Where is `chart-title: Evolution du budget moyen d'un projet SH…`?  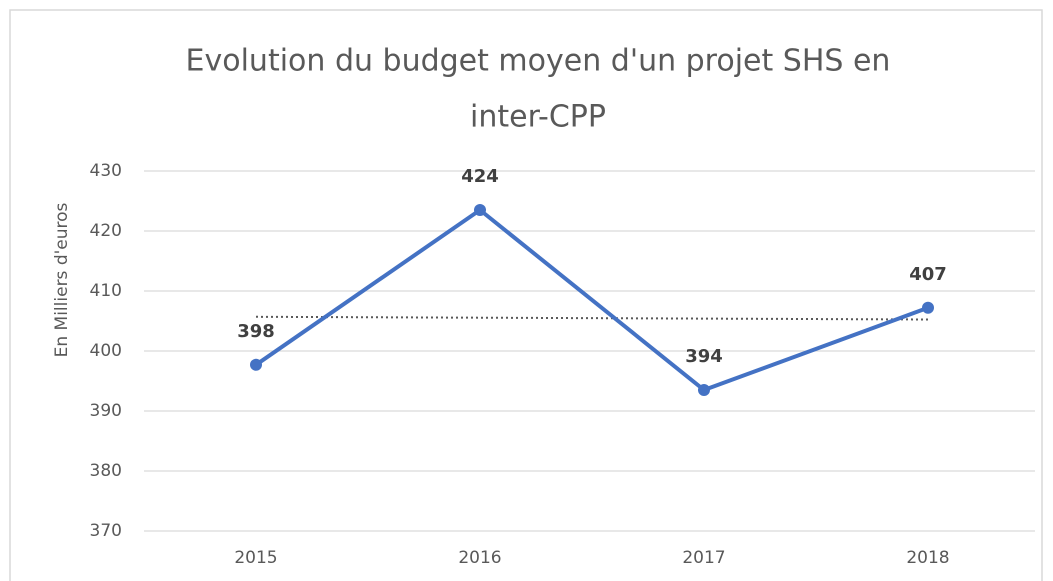
chart-title: Evolution du budget moyen d'un projet SH… is located at coordinates (538, 61).